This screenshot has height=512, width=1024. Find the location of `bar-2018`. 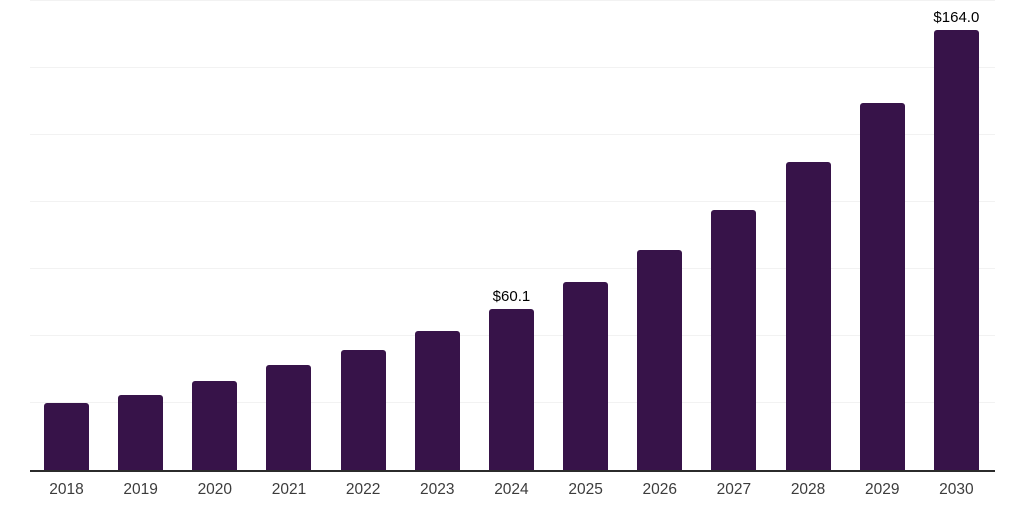

bar-2018 is located at coordinates (66, 436).